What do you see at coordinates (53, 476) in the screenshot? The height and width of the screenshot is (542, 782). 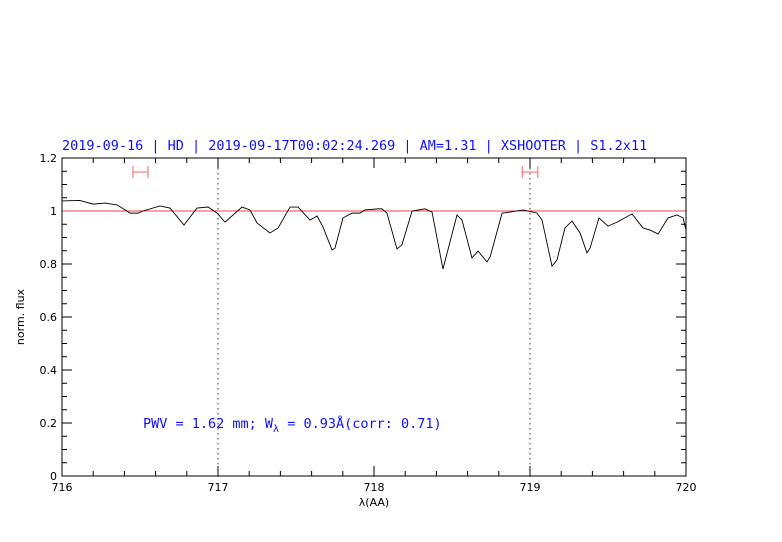 I see `y-tick-label: 0` at bounding box center [53, 476].